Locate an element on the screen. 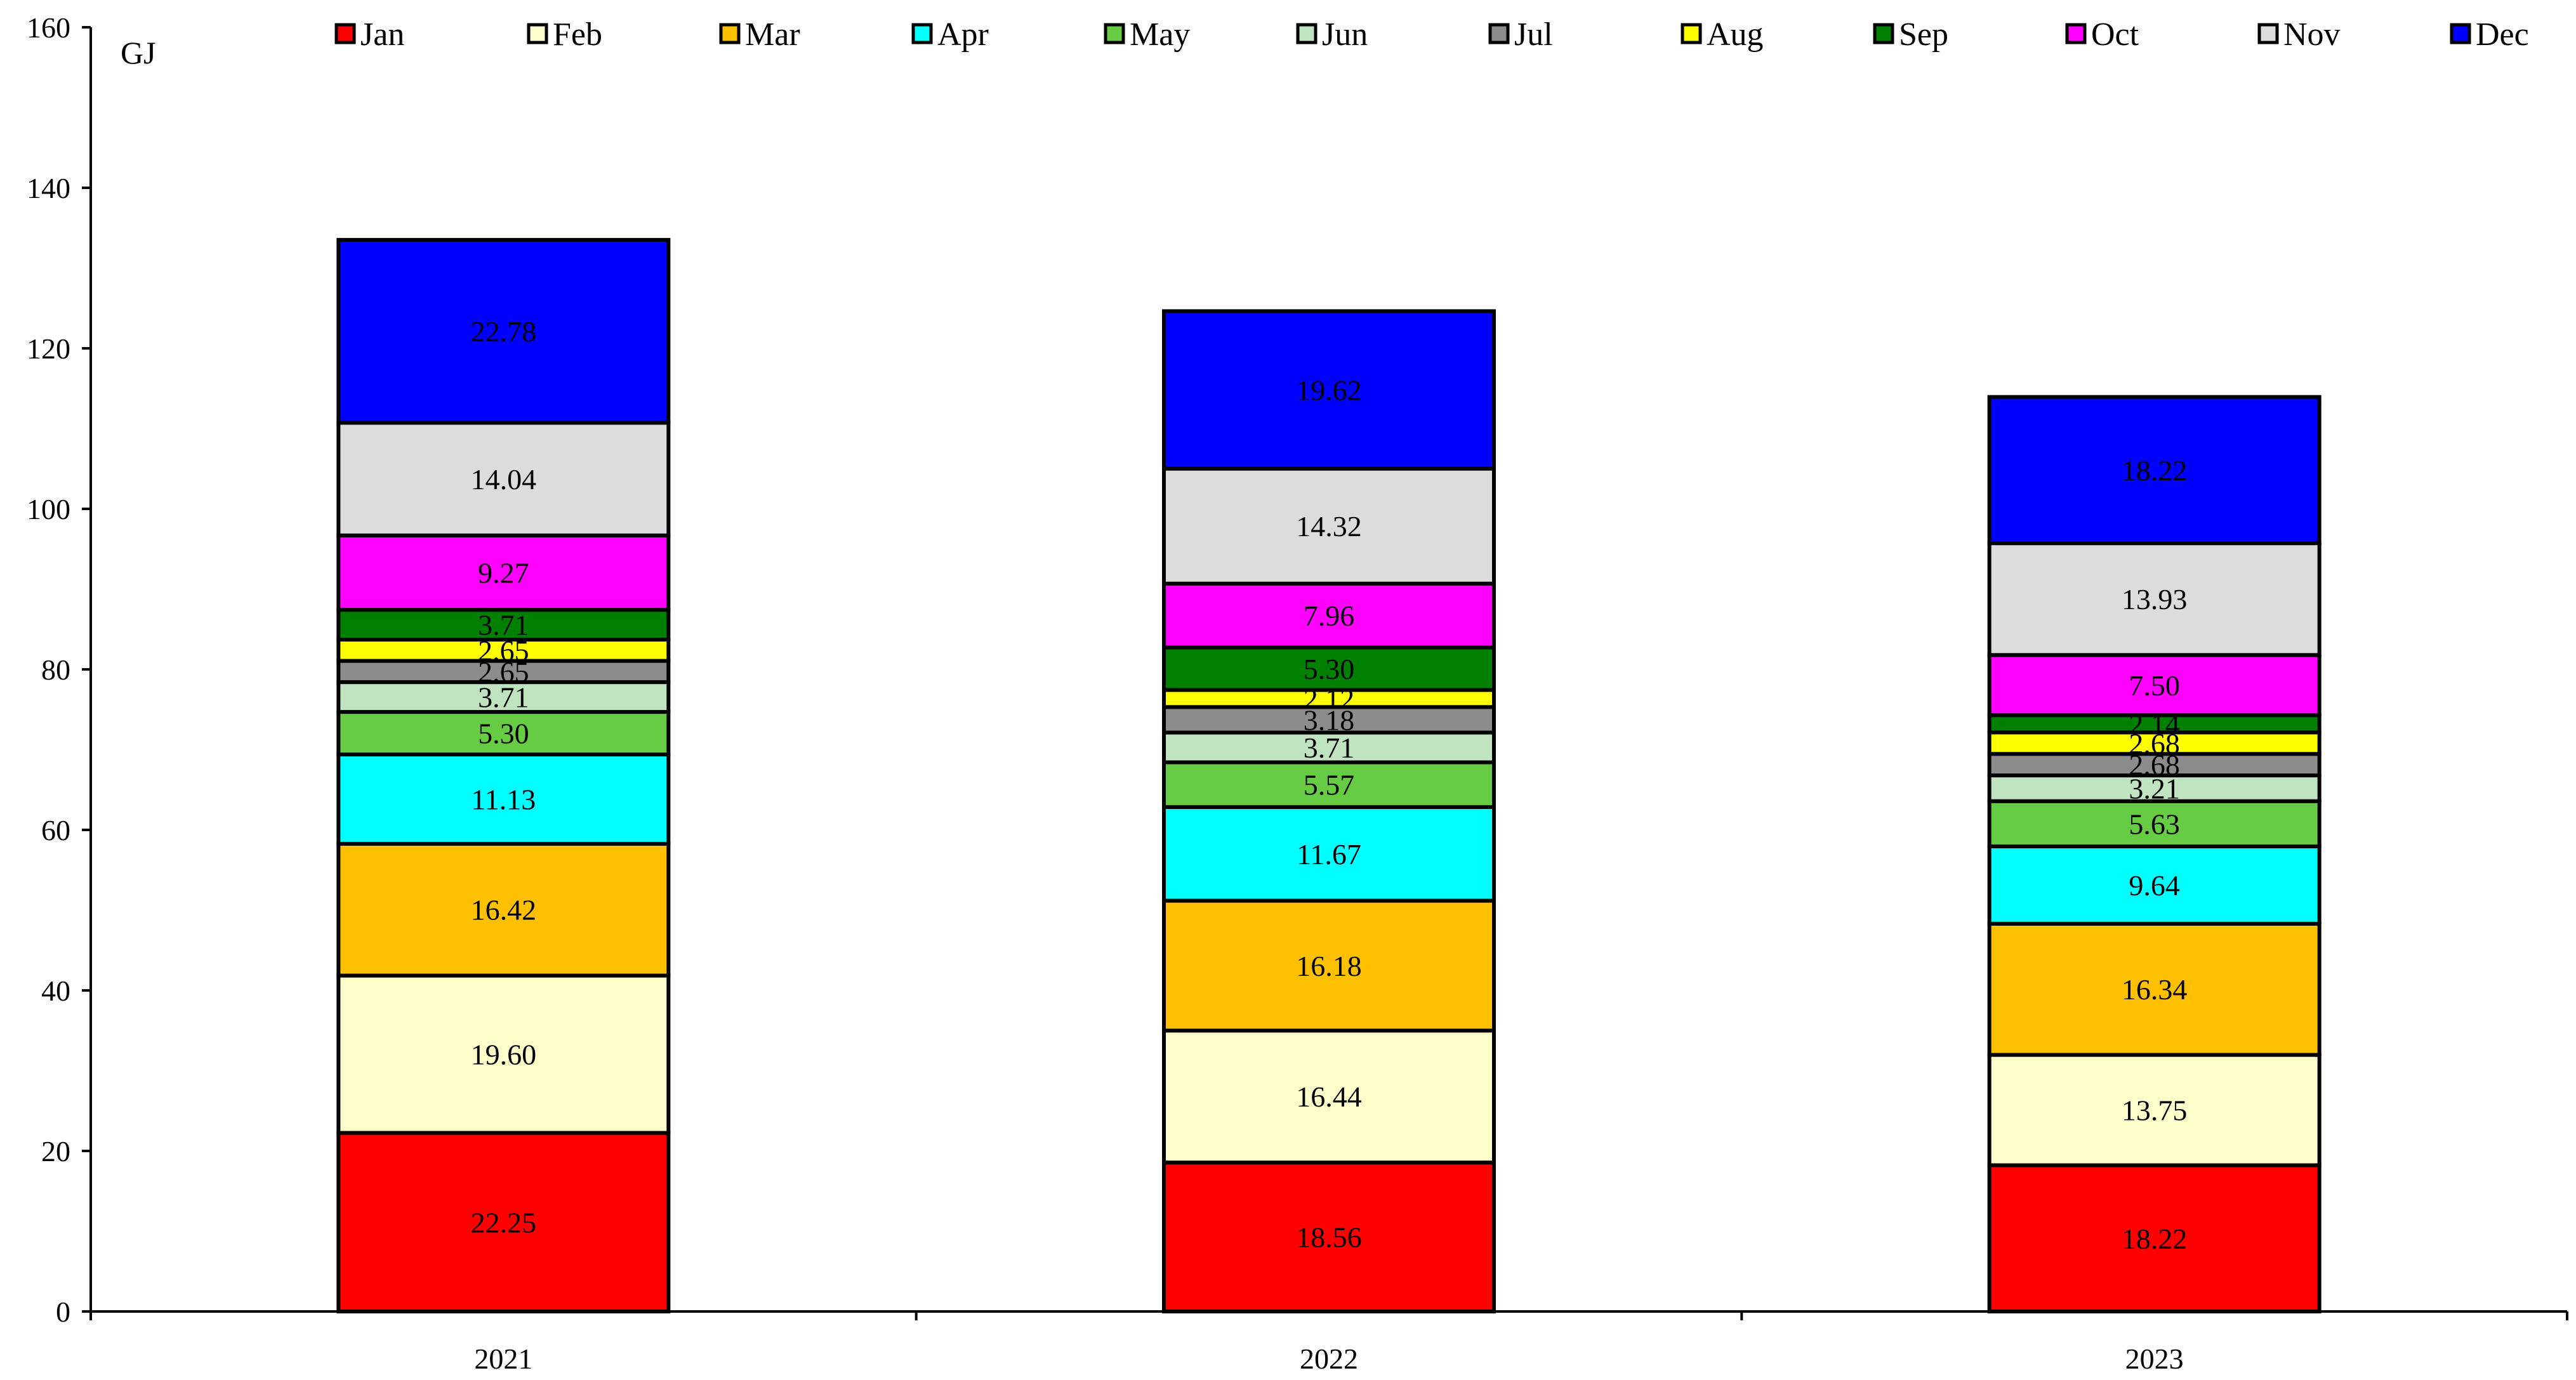  data-label-jul-2022: 3.18 is located at coordinates (1329, 720).